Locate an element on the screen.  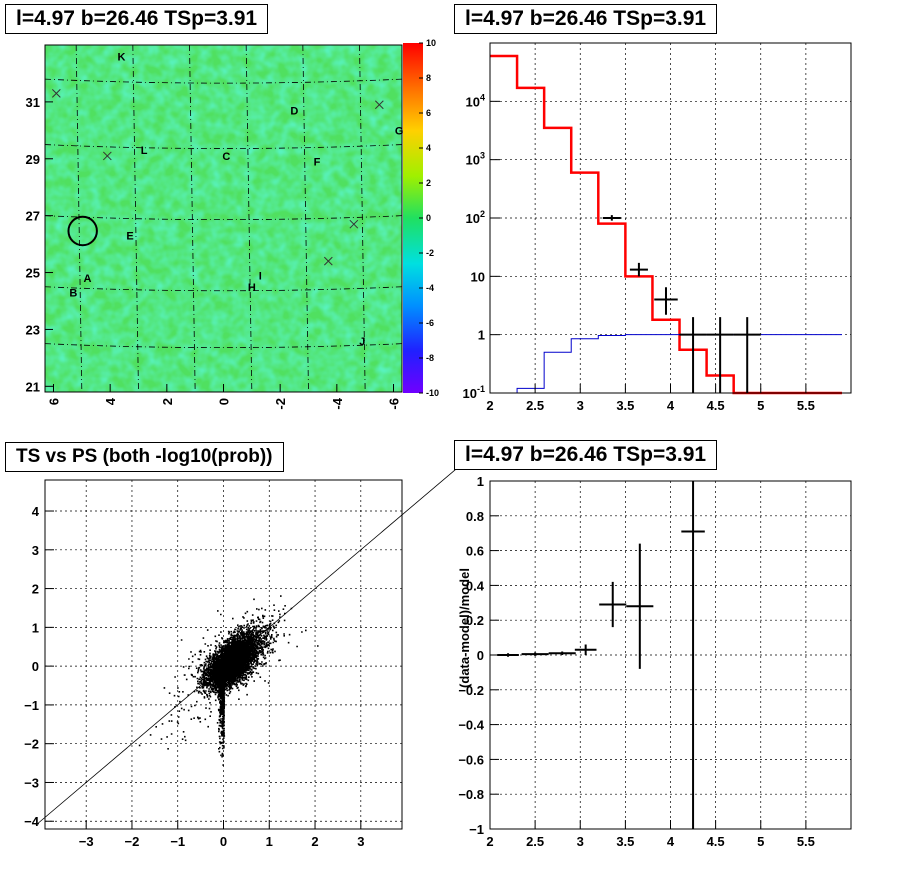
colorbar-tick-label: 10 is located at coordinates (431, 43).